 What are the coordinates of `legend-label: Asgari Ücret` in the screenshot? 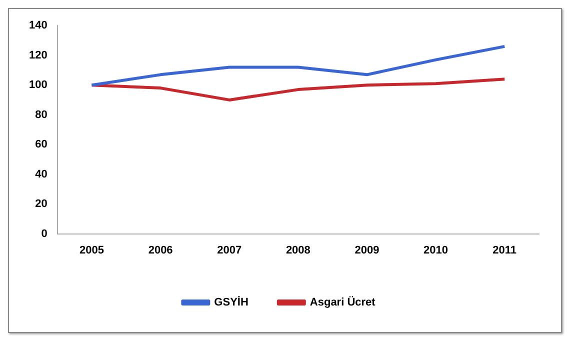 It's located at (343, 302).